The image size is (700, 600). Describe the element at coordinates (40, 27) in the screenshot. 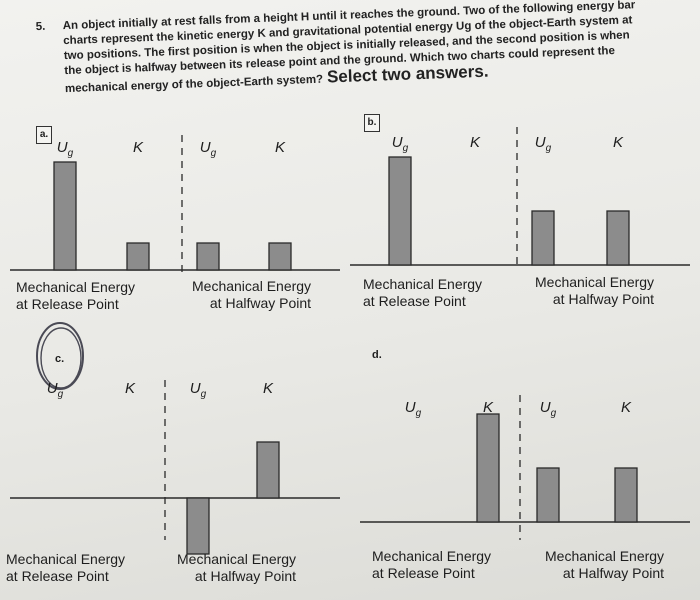

I see `question-number: 5.` at that location.